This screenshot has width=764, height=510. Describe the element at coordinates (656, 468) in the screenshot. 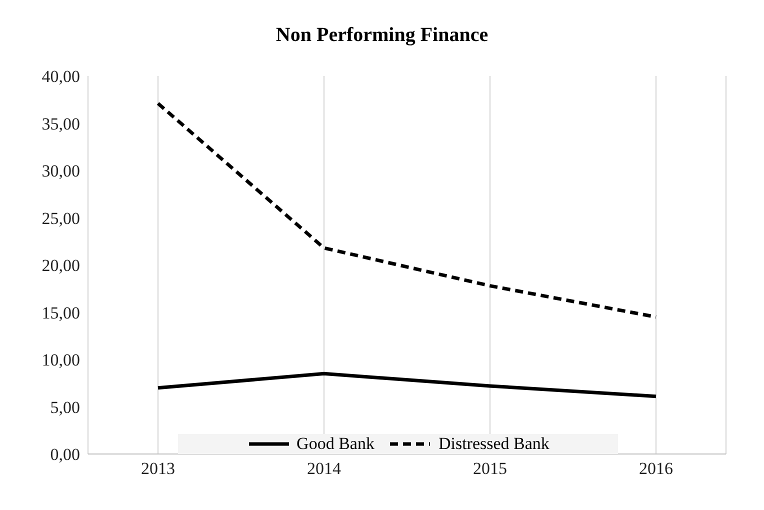

I see `x-tick-label: 2016` at that location.